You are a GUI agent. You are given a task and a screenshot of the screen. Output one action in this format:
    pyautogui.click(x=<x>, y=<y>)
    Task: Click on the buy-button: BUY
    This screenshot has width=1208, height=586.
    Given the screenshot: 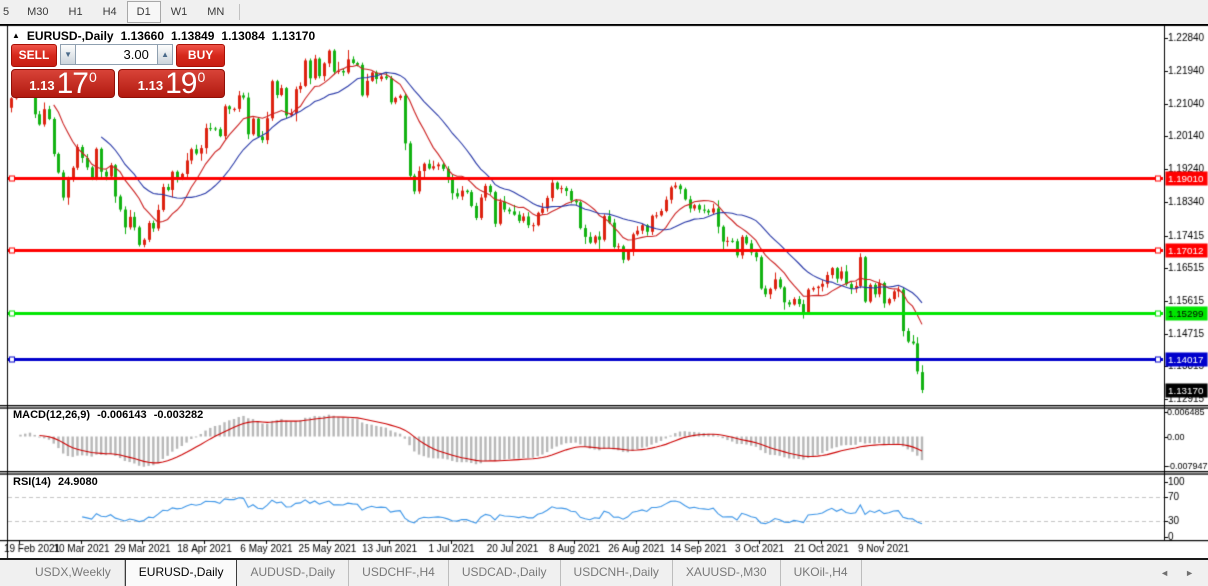 What is the action you would take?
    pyautogui.click(x=200, y=55)
    